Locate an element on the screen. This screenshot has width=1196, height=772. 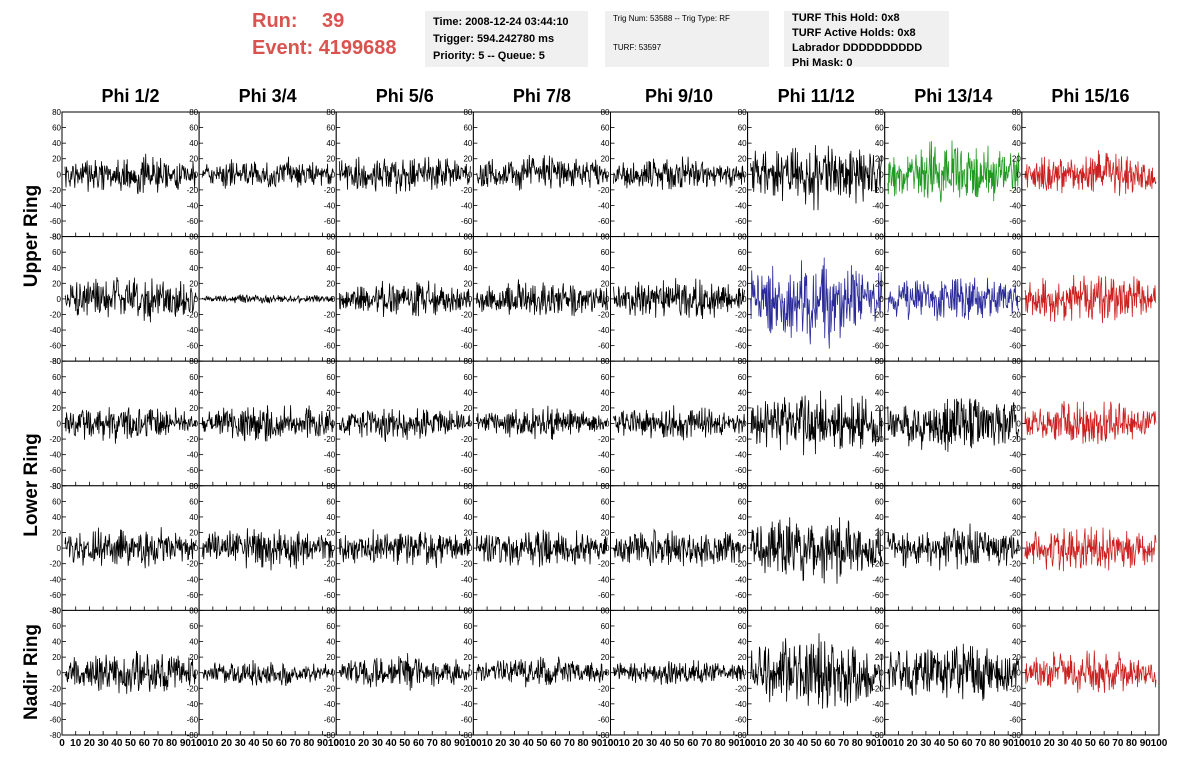
turf-active-holds: TURF Active Holds: 0x8 is located at coordinates (854, 33).